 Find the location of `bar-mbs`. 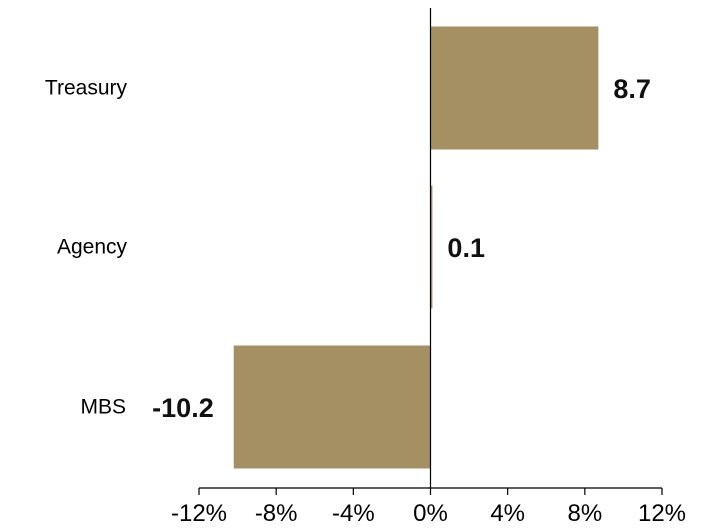

bar-mbs is located at coordinates (332, 407).